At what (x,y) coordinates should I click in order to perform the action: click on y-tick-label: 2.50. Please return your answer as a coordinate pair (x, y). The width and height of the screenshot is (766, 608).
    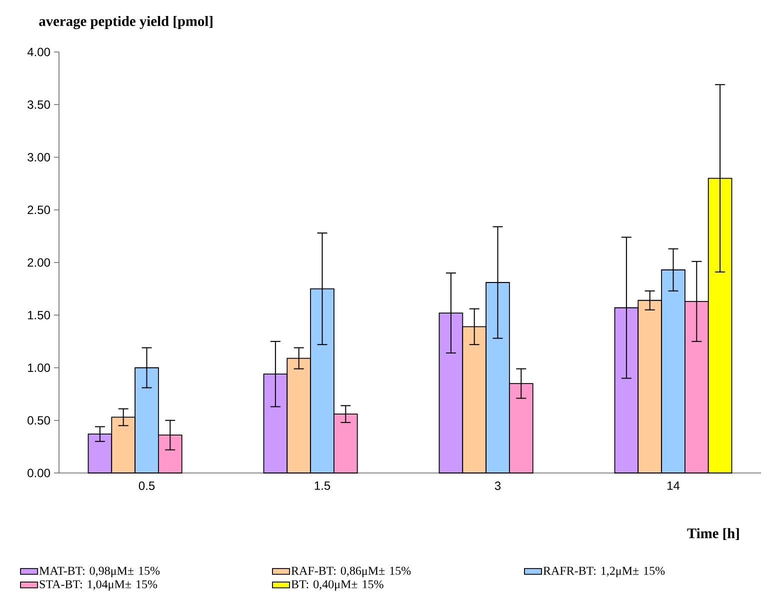
    Looking at the image, I should click on (39, 210).